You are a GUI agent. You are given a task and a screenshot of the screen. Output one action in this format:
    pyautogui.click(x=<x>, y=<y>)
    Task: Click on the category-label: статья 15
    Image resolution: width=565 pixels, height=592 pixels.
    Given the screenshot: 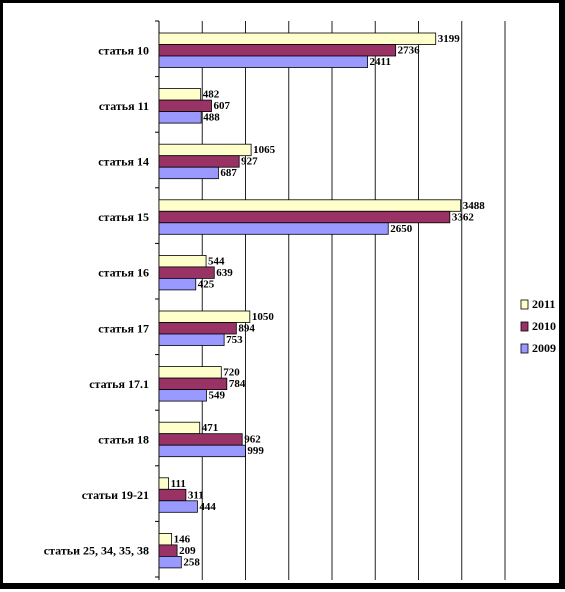 What is the action you would take?
    pyautogui.click(x=123, y=217)
    